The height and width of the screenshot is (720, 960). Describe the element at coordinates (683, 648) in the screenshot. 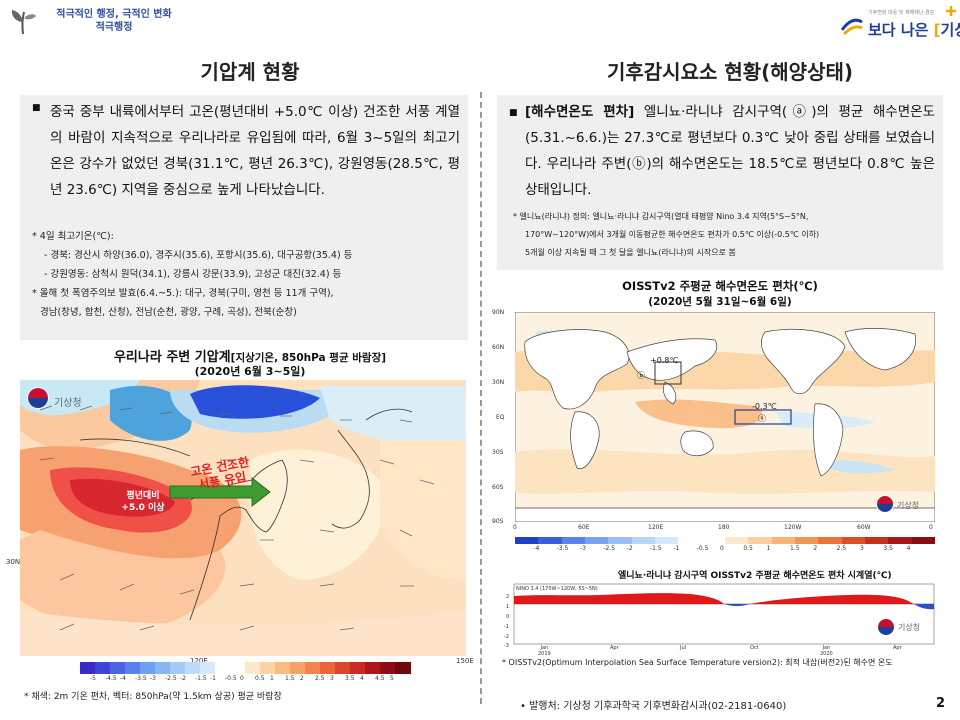

I see `ts-x-label-jul: Jul` at that location.